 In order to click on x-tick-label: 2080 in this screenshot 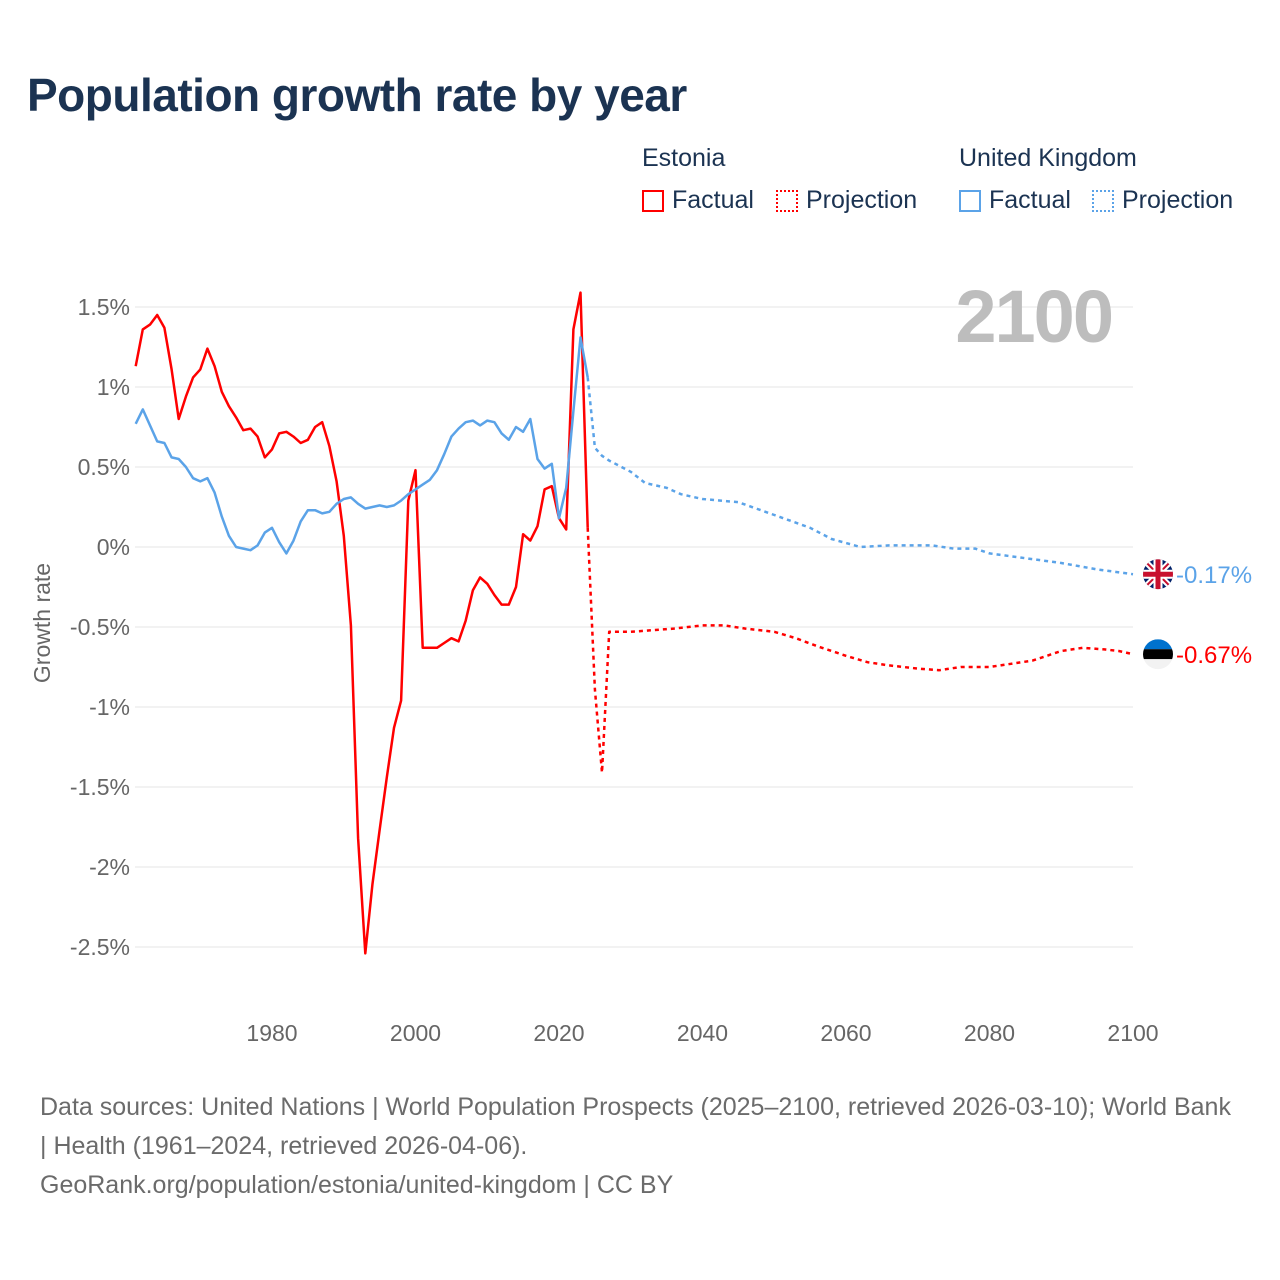, I will do `click(989, 1033)`.